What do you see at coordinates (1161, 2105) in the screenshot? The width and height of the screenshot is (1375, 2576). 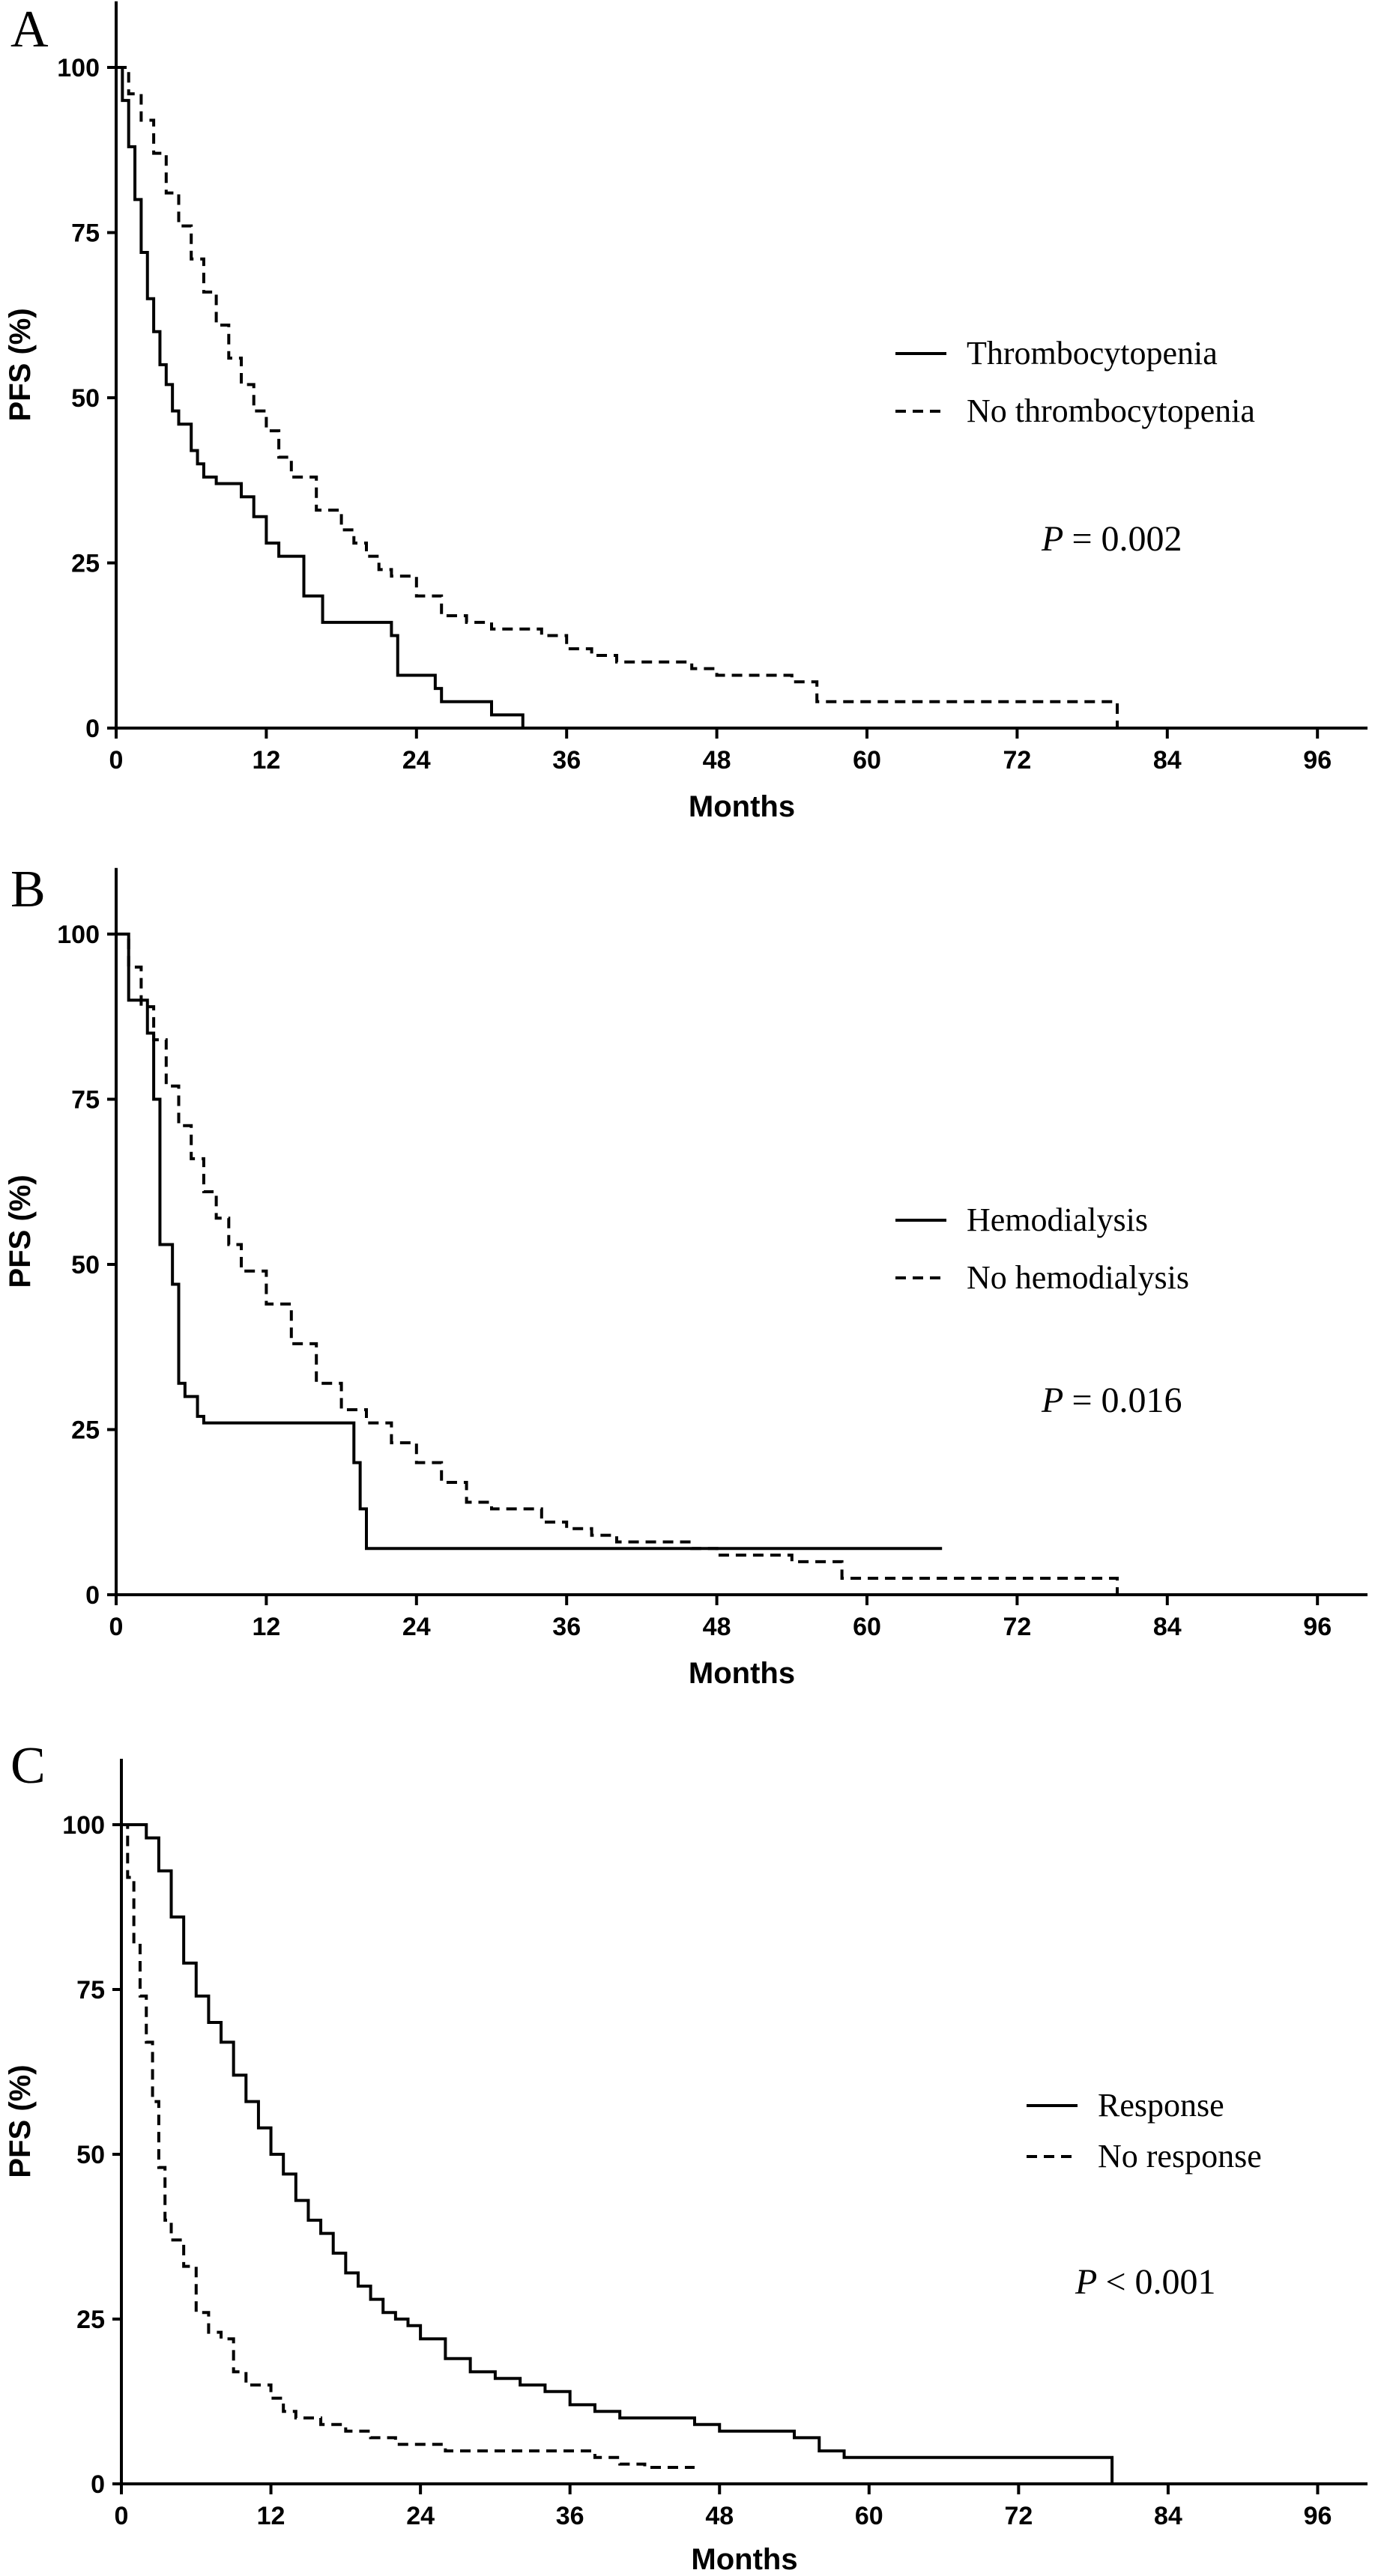 I see `legend-label: Response` at bounding box center [1161, 2105].